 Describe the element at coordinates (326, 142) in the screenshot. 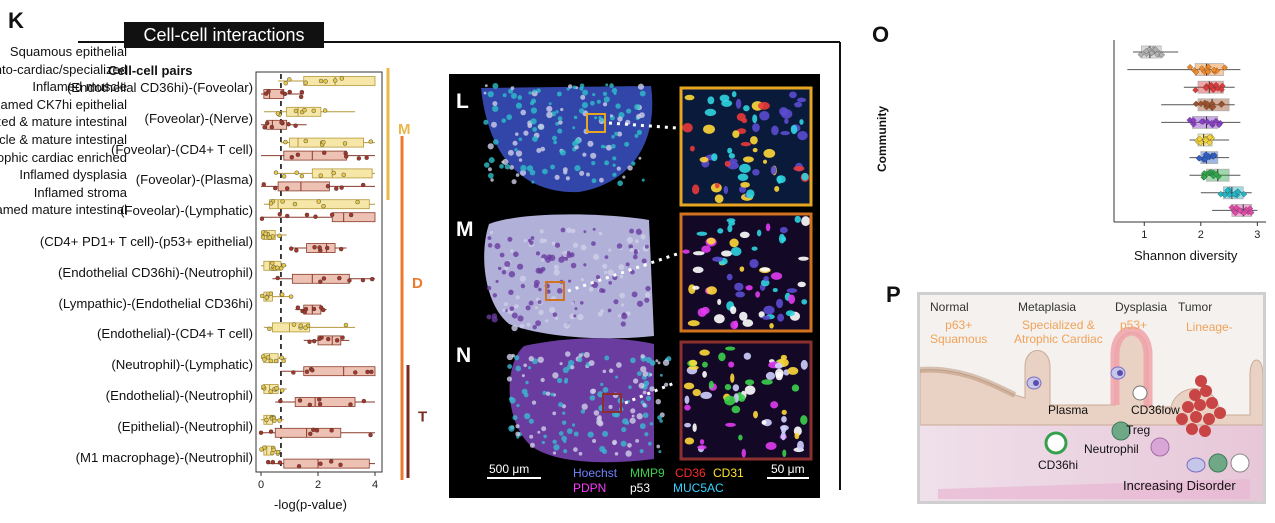

I see `box` at that location.